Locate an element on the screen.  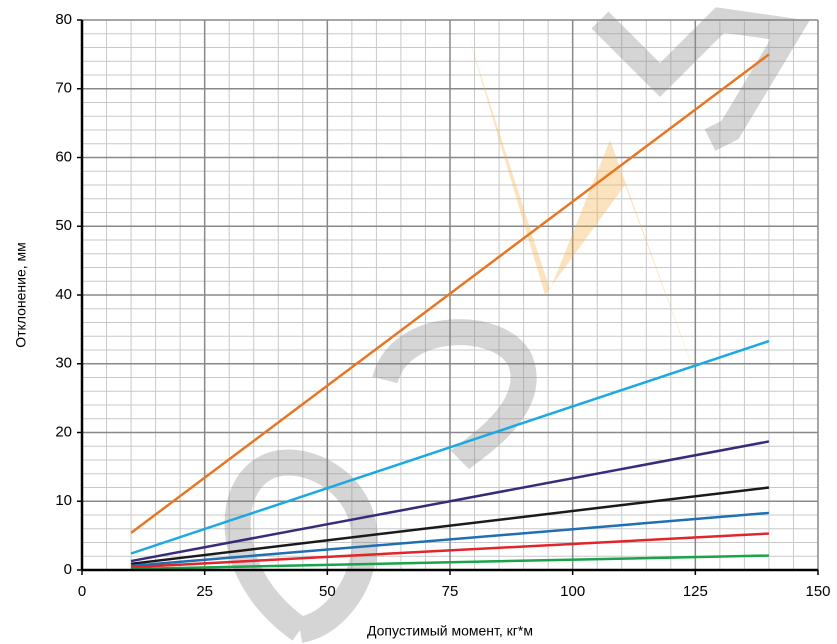
y-tick-label: 80 is located at coordinates (63, 19).